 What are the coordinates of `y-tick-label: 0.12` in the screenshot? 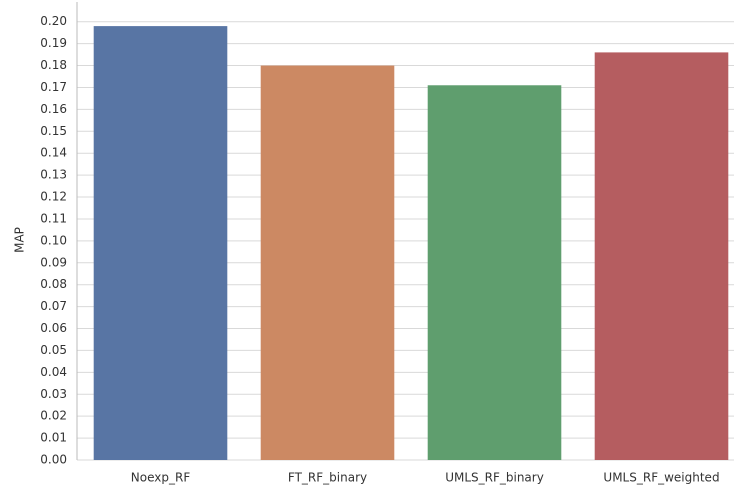 It's located at (53, 197).